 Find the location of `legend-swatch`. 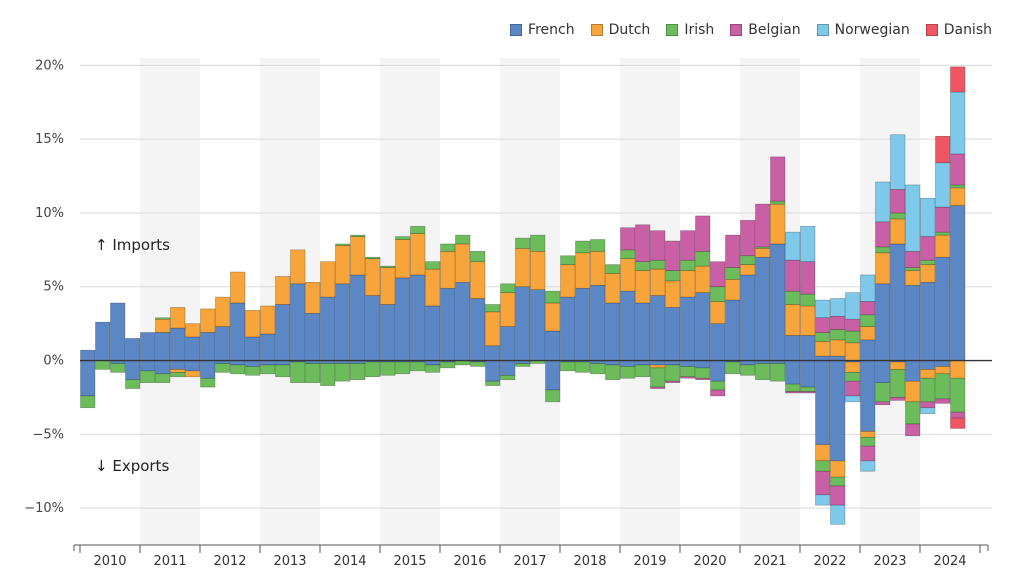

legend-swatch is located at coordinates (822, 30).